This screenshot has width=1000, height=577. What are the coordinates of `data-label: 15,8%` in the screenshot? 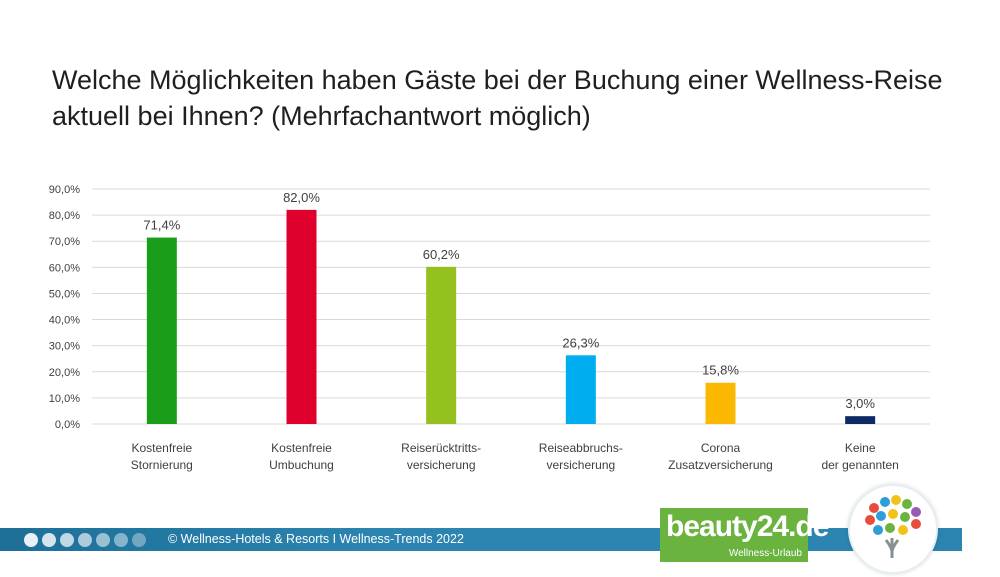 It's located at (720, 370).